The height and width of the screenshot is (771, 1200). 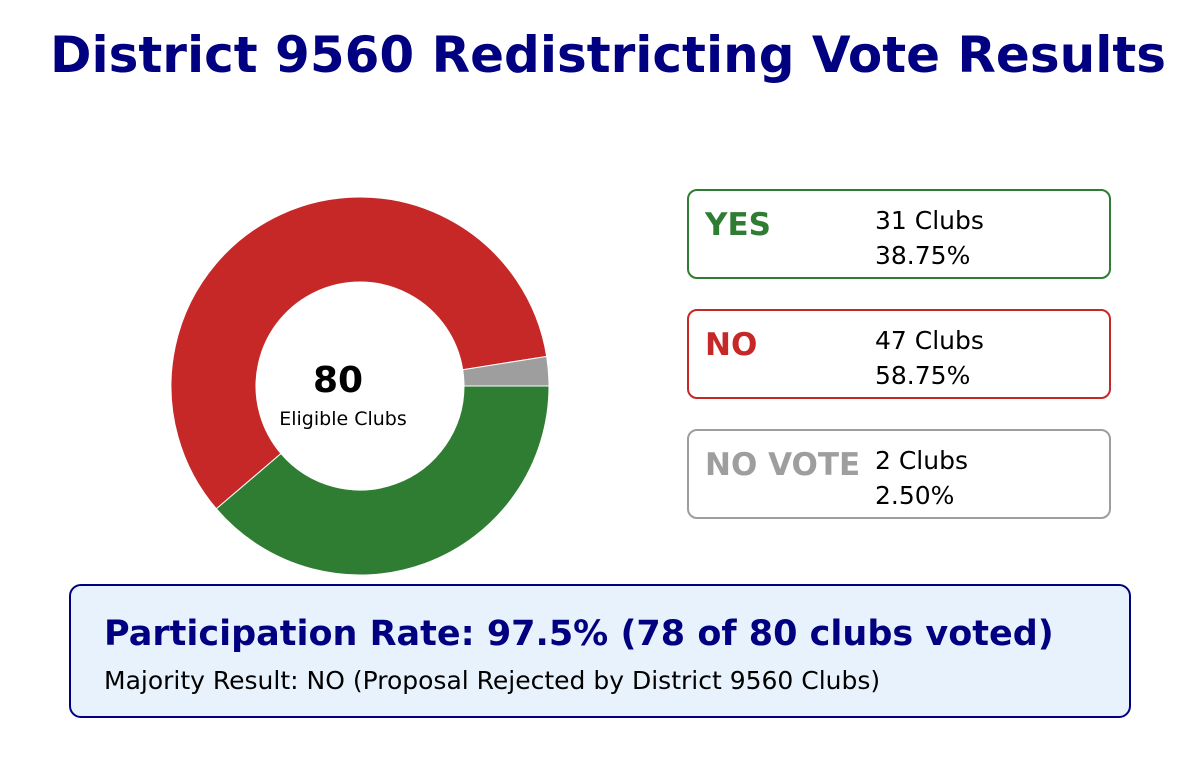 What do you see at coordinates (783, 465) in the screenshot?
I see `no-vote-label: NO VOTE` at bounding box center [783, 465].